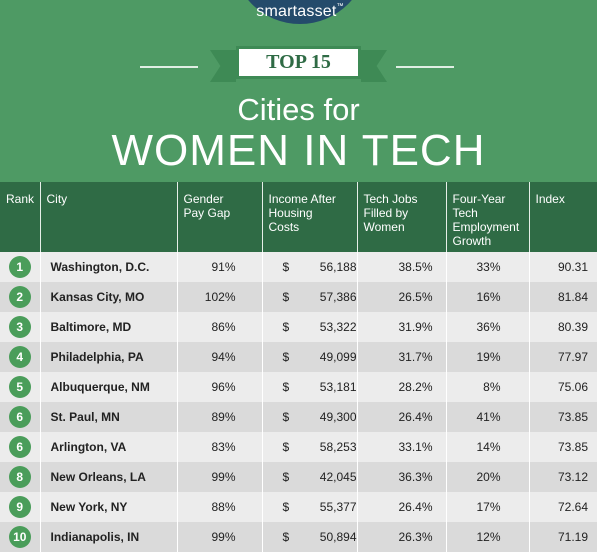 Image resolution: width=597 pixels, height=553 pixels. I want to click on brand-trademark: ™, so click(340, 6).